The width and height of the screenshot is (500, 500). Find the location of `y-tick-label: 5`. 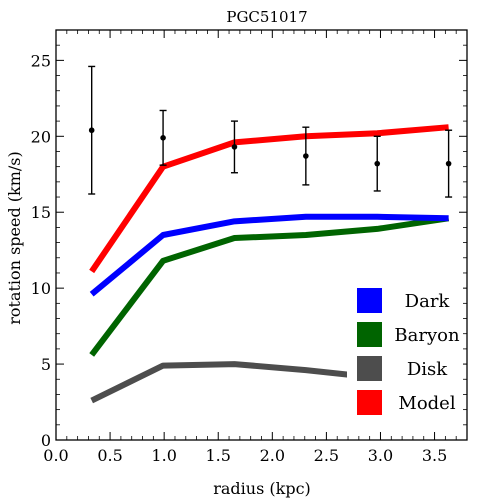

y-tick-label: 5 is located at coordinates (46, 364).